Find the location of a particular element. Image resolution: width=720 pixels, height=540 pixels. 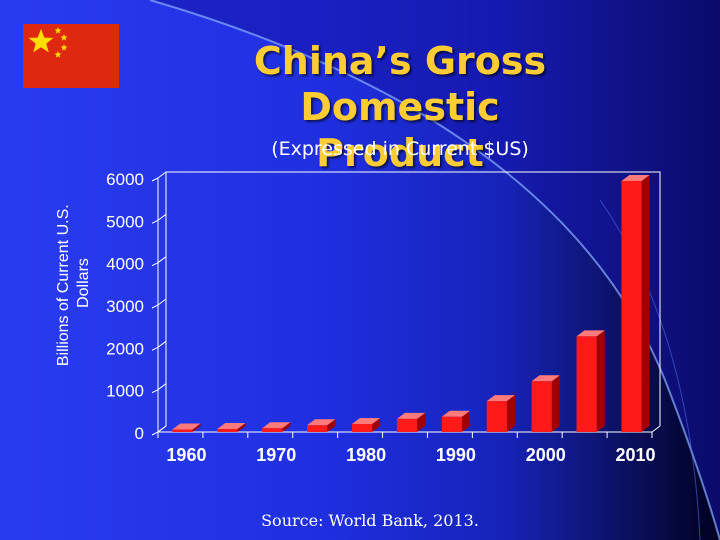

y-tick-label: 5000 is located at coordinates (125, 221).